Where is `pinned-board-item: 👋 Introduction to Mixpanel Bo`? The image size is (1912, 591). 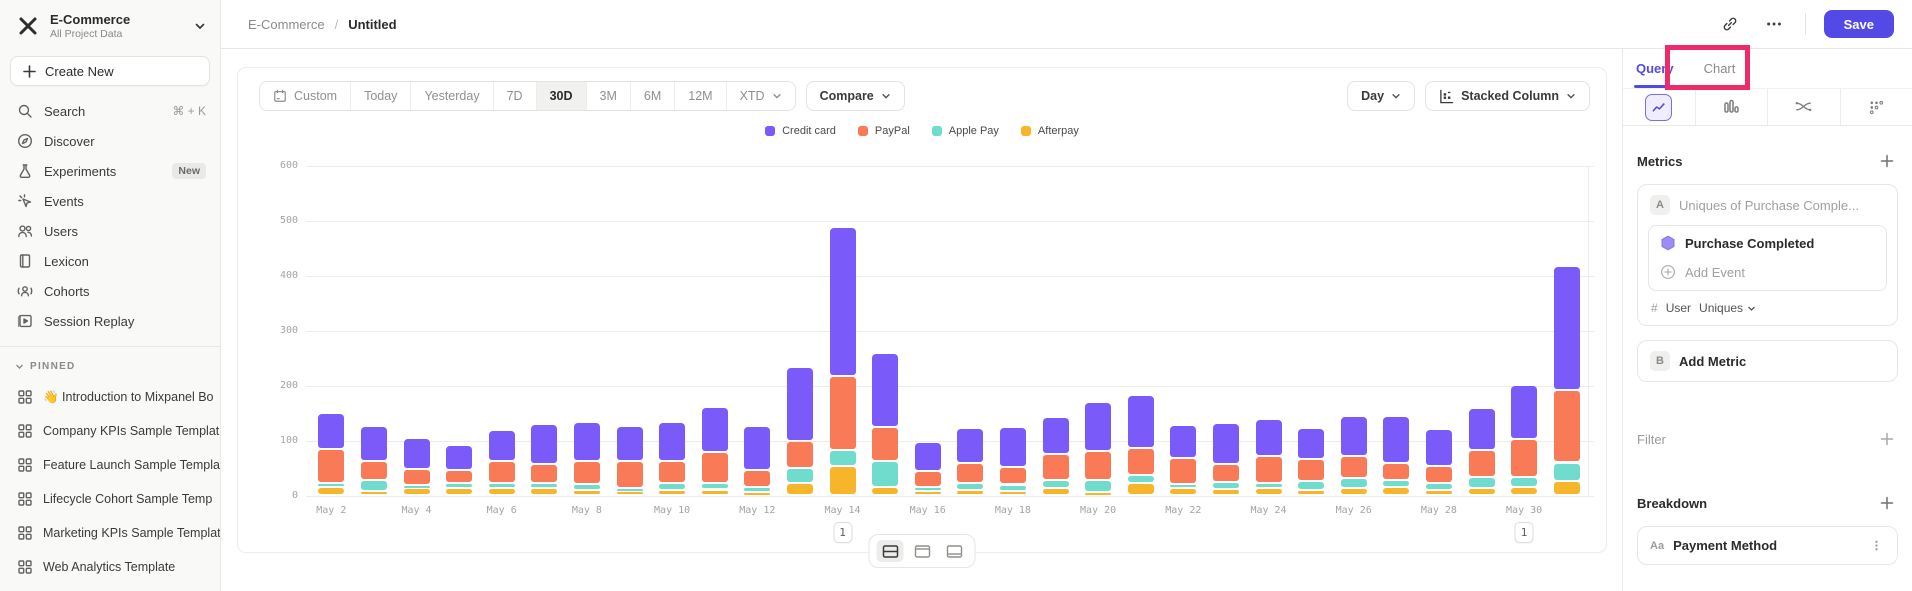
pinned-board-item: 👋 Introduction to Mixpanel Bo is located at coordinates (110, 397).